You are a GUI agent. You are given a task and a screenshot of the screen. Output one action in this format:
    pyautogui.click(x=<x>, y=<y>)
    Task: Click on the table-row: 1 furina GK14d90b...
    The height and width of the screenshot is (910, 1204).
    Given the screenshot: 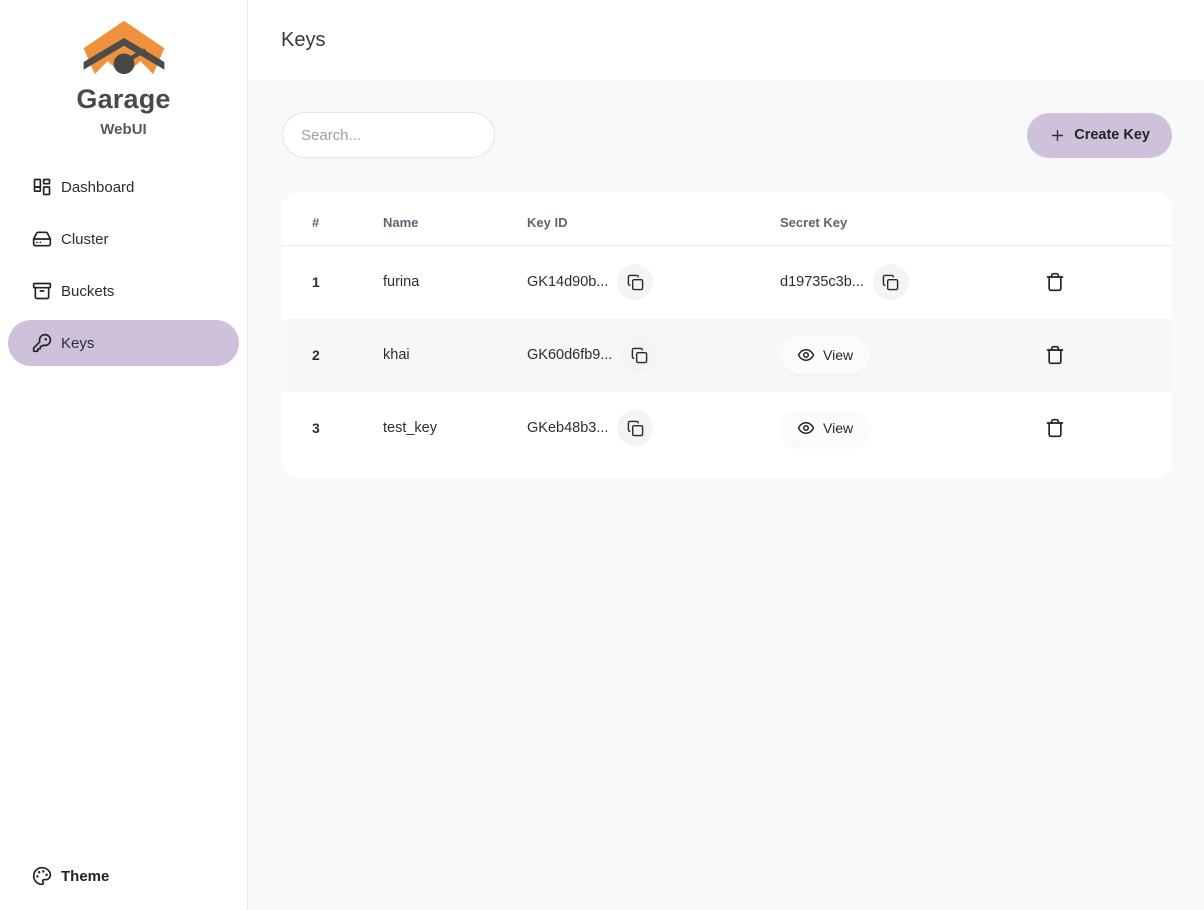 What is the action you would take?
    pyautogui.click(x=727, y=282)
    